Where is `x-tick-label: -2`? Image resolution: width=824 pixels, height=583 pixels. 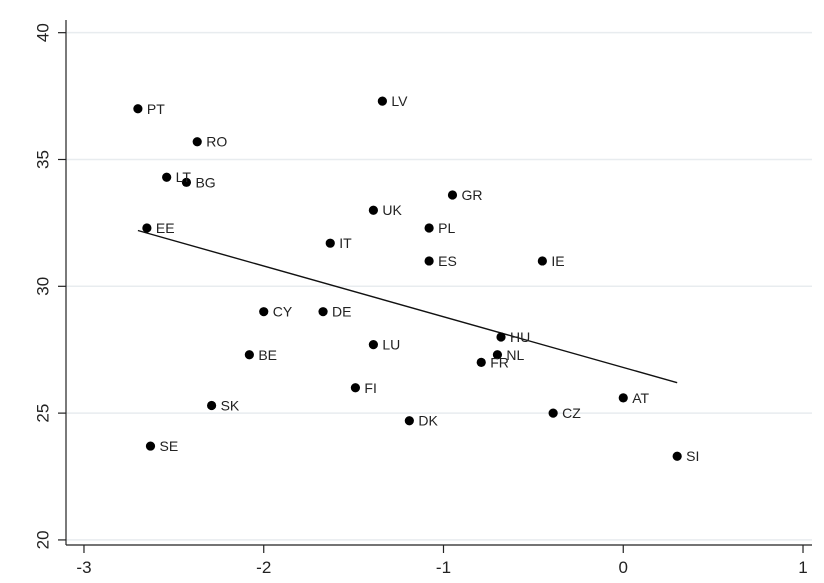 x-tick-label: -2 is located at coordinates (263, 567).